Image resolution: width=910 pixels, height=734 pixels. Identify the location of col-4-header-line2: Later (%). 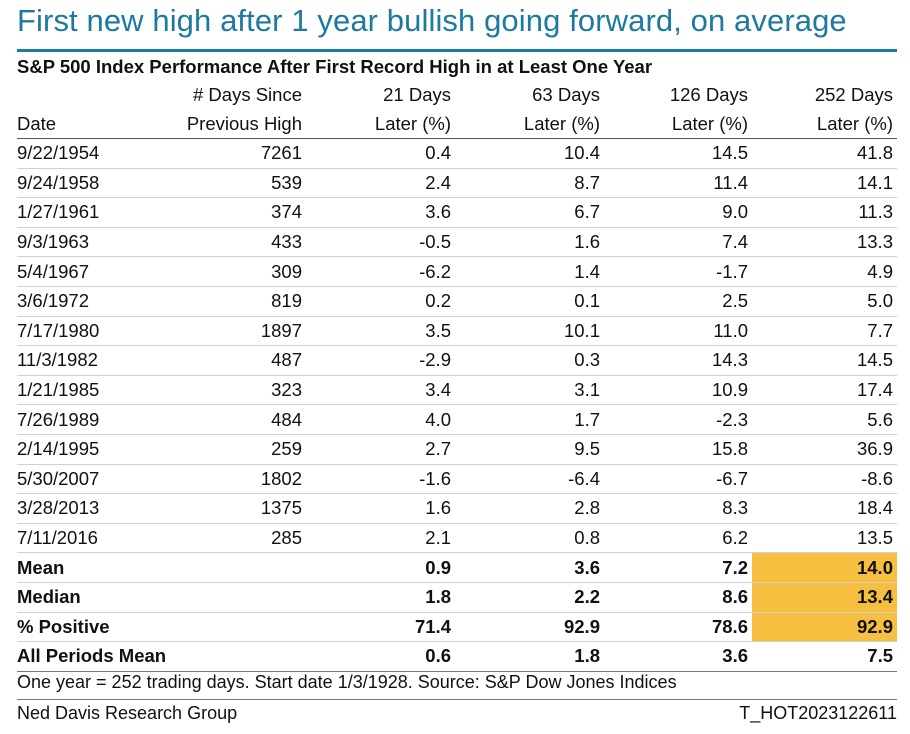
(678, 124).